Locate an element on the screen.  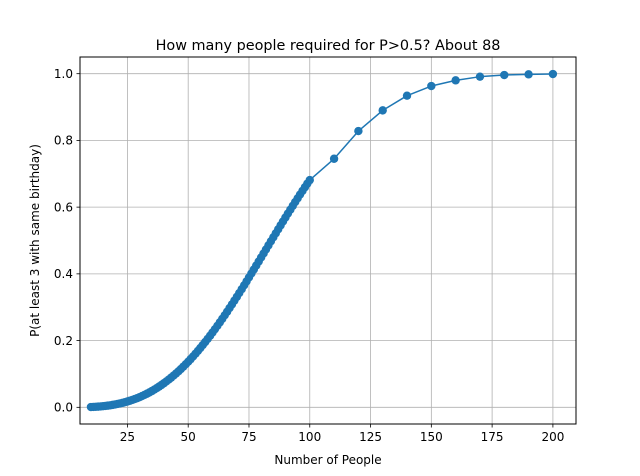
x-tick-label: 125 is located at coordinates (370, 437).